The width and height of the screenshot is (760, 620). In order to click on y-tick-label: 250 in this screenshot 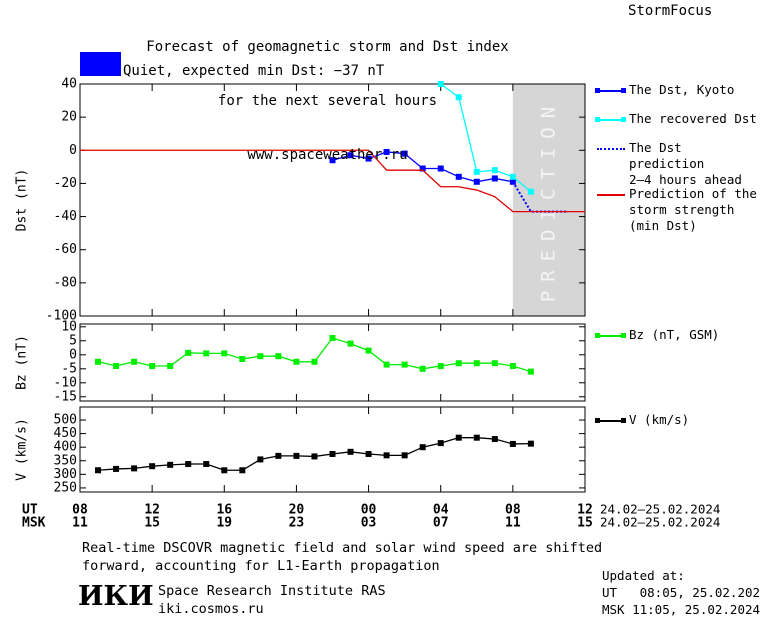, I will do `click(65, 487)`.